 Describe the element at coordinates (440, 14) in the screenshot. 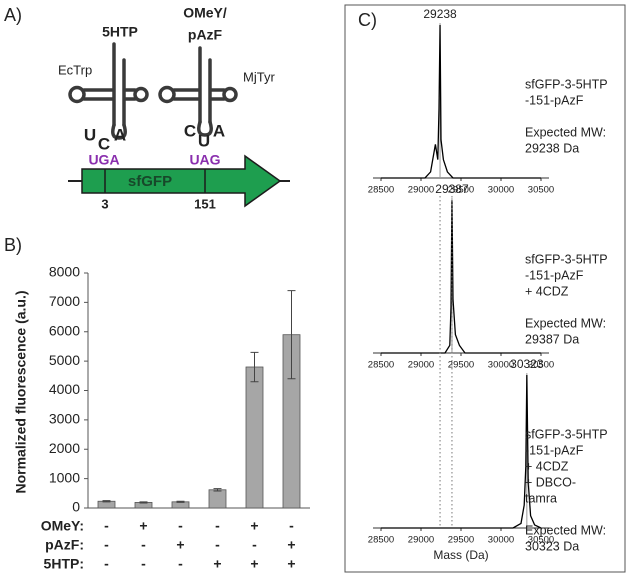

I see `peak-label: 29238` at that location.